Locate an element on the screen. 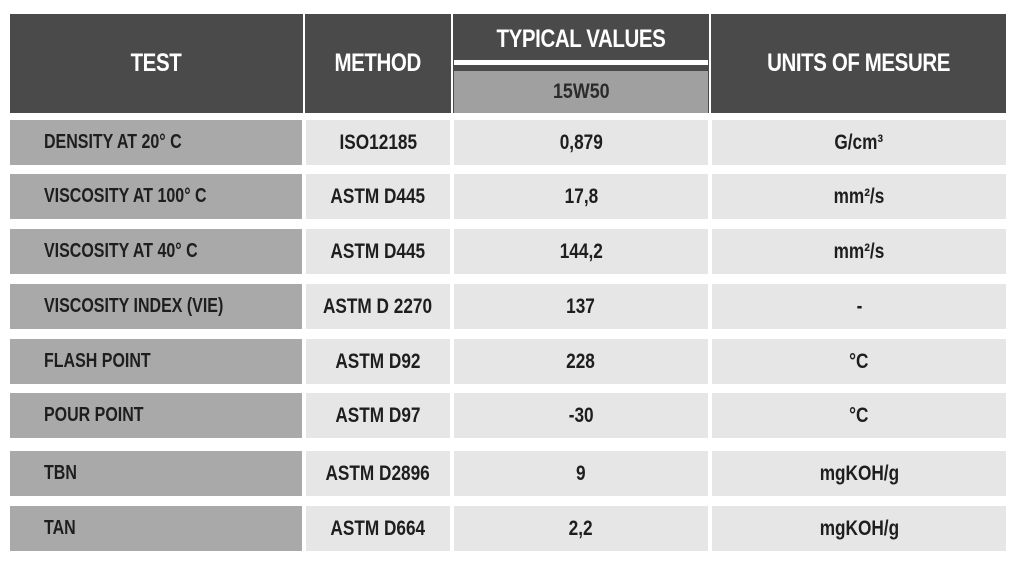 The width and height of the screenshot is (1024, 572). test-cell-text: DENSITY AT 20° C is located at coordinates (113, 142).